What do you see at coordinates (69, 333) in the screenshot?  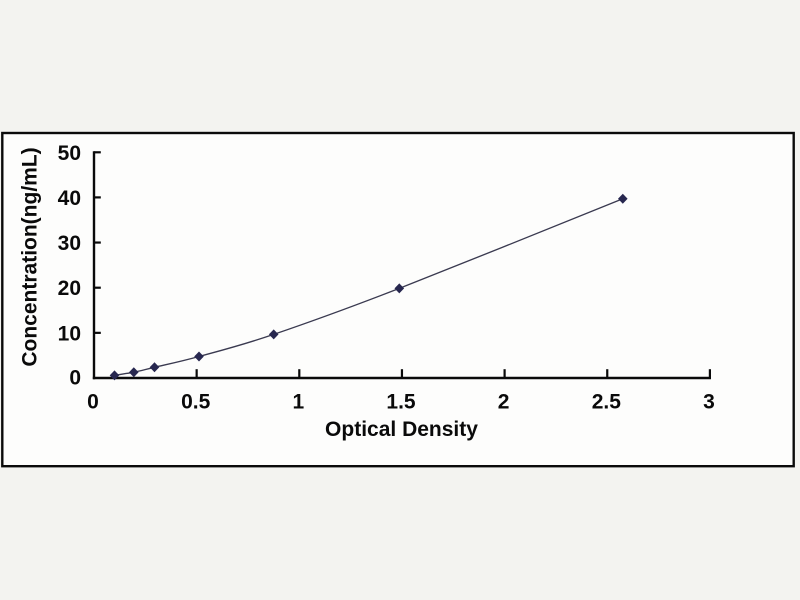 I see `svg-text: 10` at bounding box center [69, 333].